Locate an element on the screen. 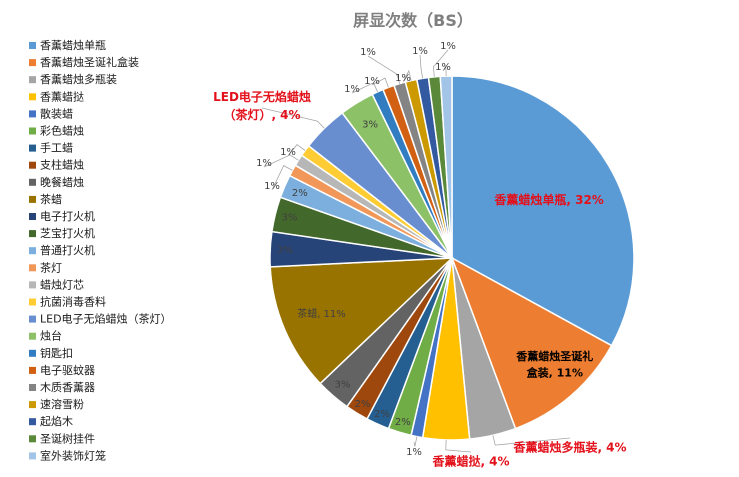  data-label-1: 香薰蜡烛单瓶, 32% is located at coordinates (548, 199).